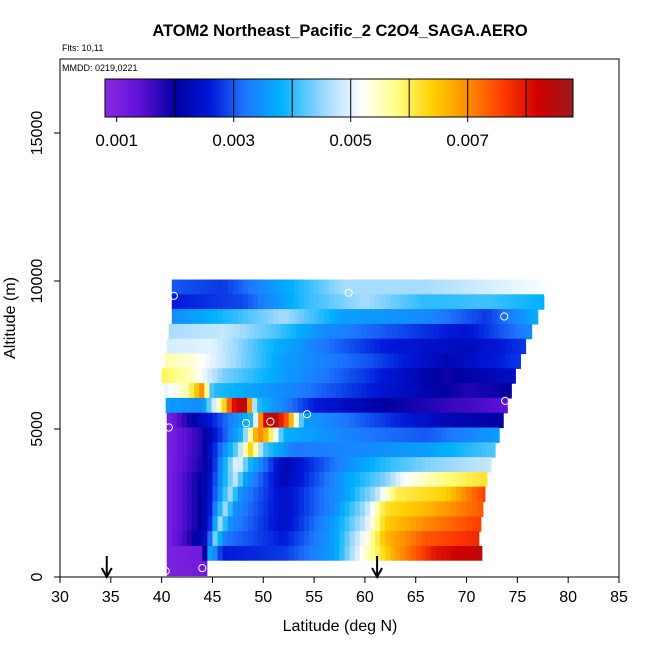 The height and width of the screenshot is (655, 650). Describe the element at coordinates (568, 597) in the screenshot. I see `x-tick-label: 80` at that location.